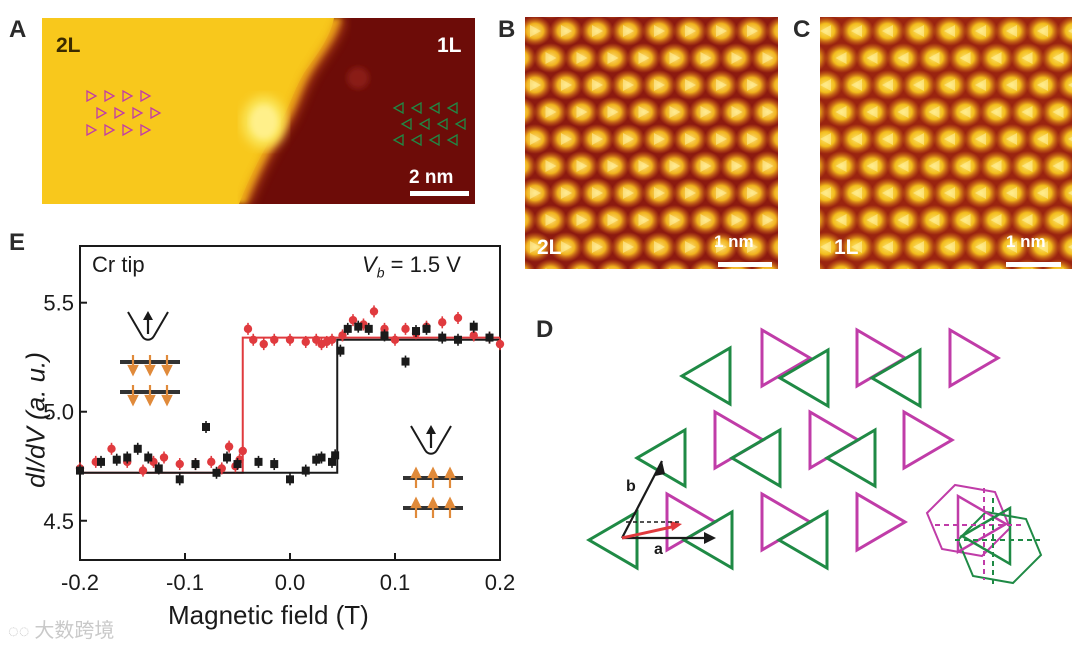  What do you see at coordinates (734, 241) in the screenshot?
I see `panel-b-scale-text: 1 nm` at bounding box center [734, 241].